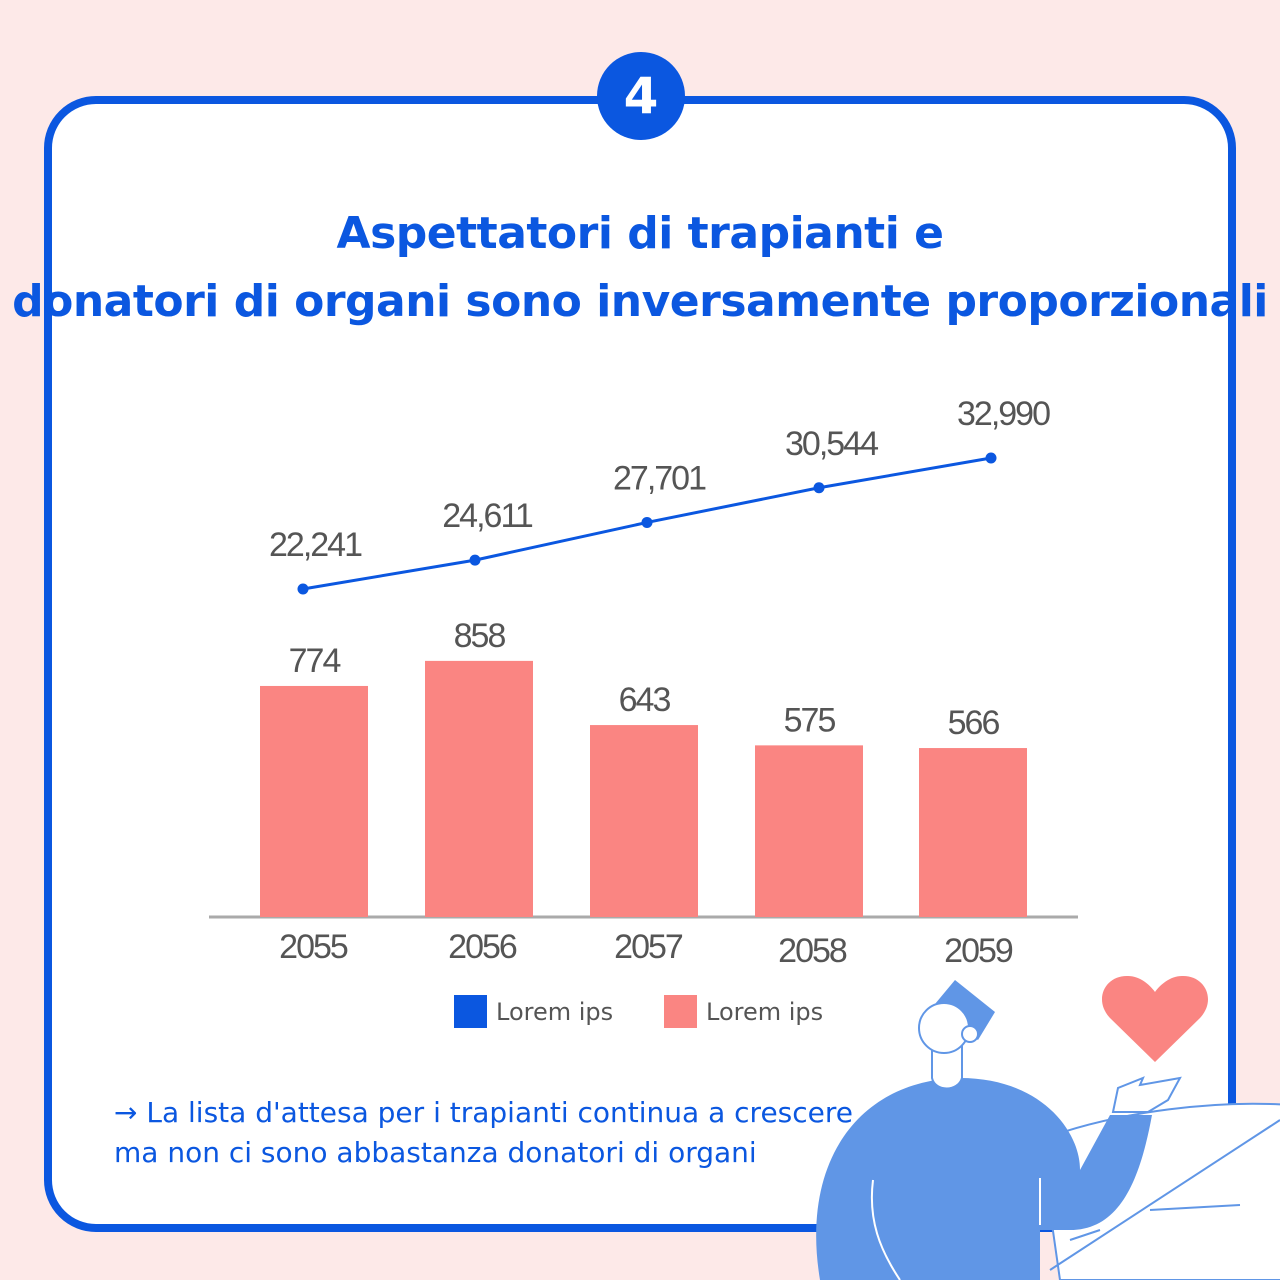  Describe the element at coordinates (641, 96) in the screenshot. I see `step-badge: 4` at that location.